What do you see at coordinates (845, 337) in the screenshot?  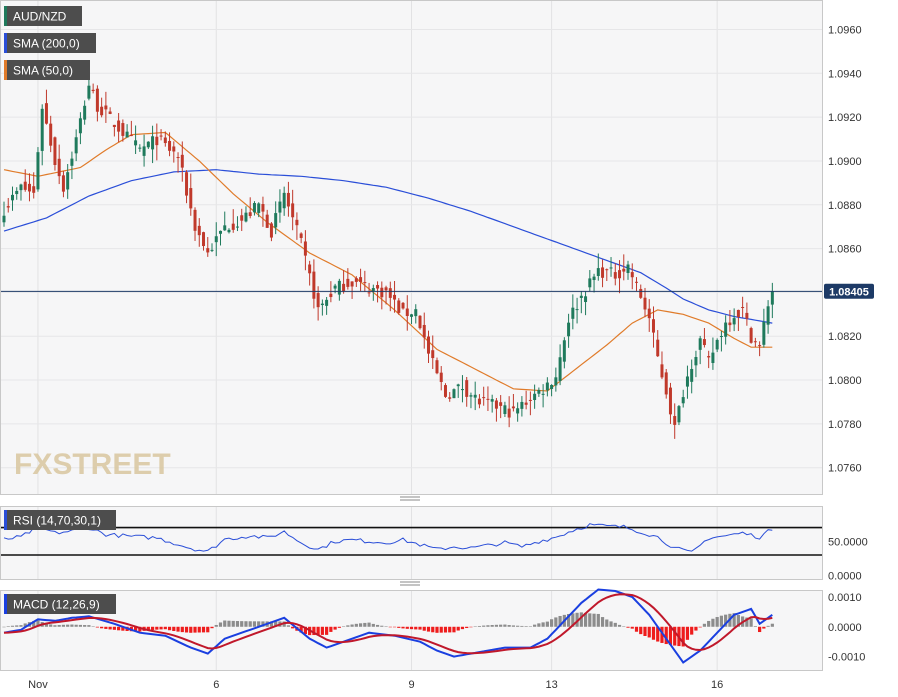 I see `price-tick-label: 1.0820` at bounding box center [845, 337].